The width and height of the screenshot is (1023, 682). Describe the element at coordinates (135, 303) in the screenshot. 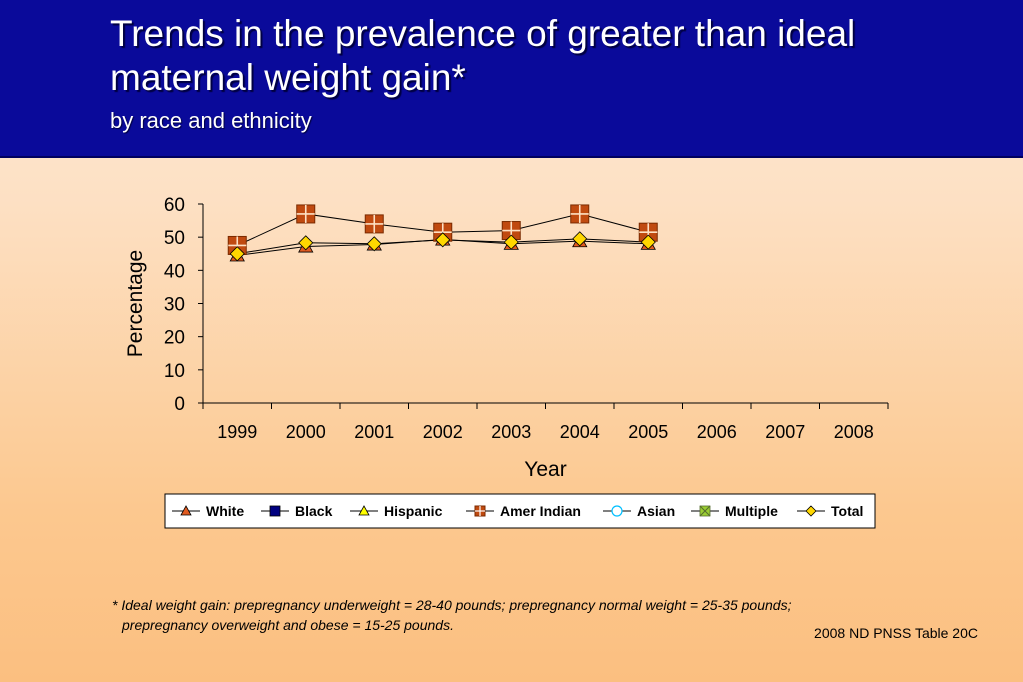

I see `y-axis-title: Percentage` at that location.